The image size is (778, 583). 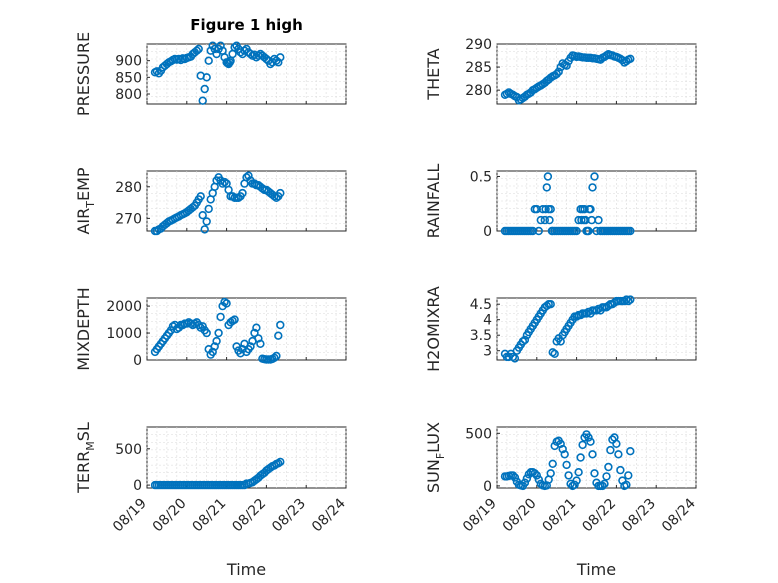 What do you see at coordinates (481, 305) in the screenshot?
I see `y-tick-label: 4.5` at bounding box center [481, 305].